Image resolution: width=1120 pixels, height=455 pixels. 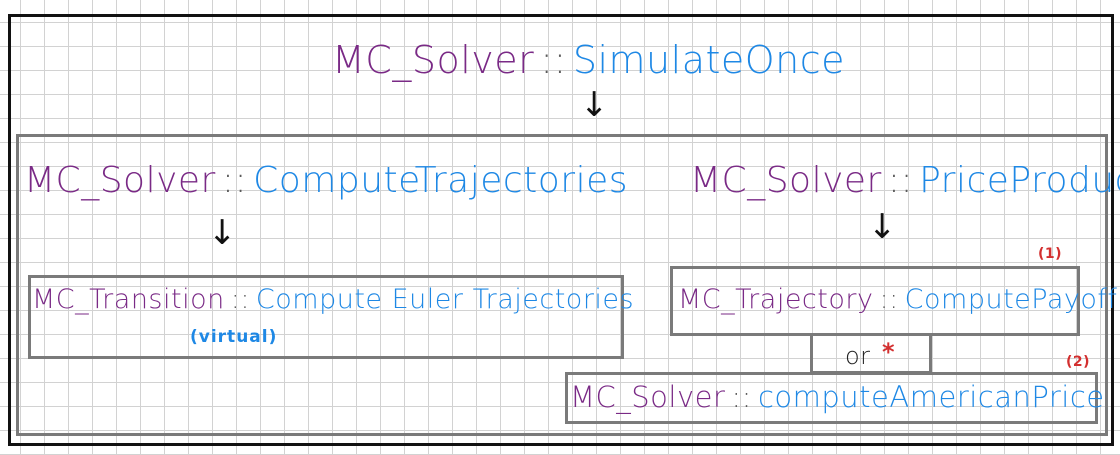 I want to click on or-connector-box, so click(x=871, y=354).